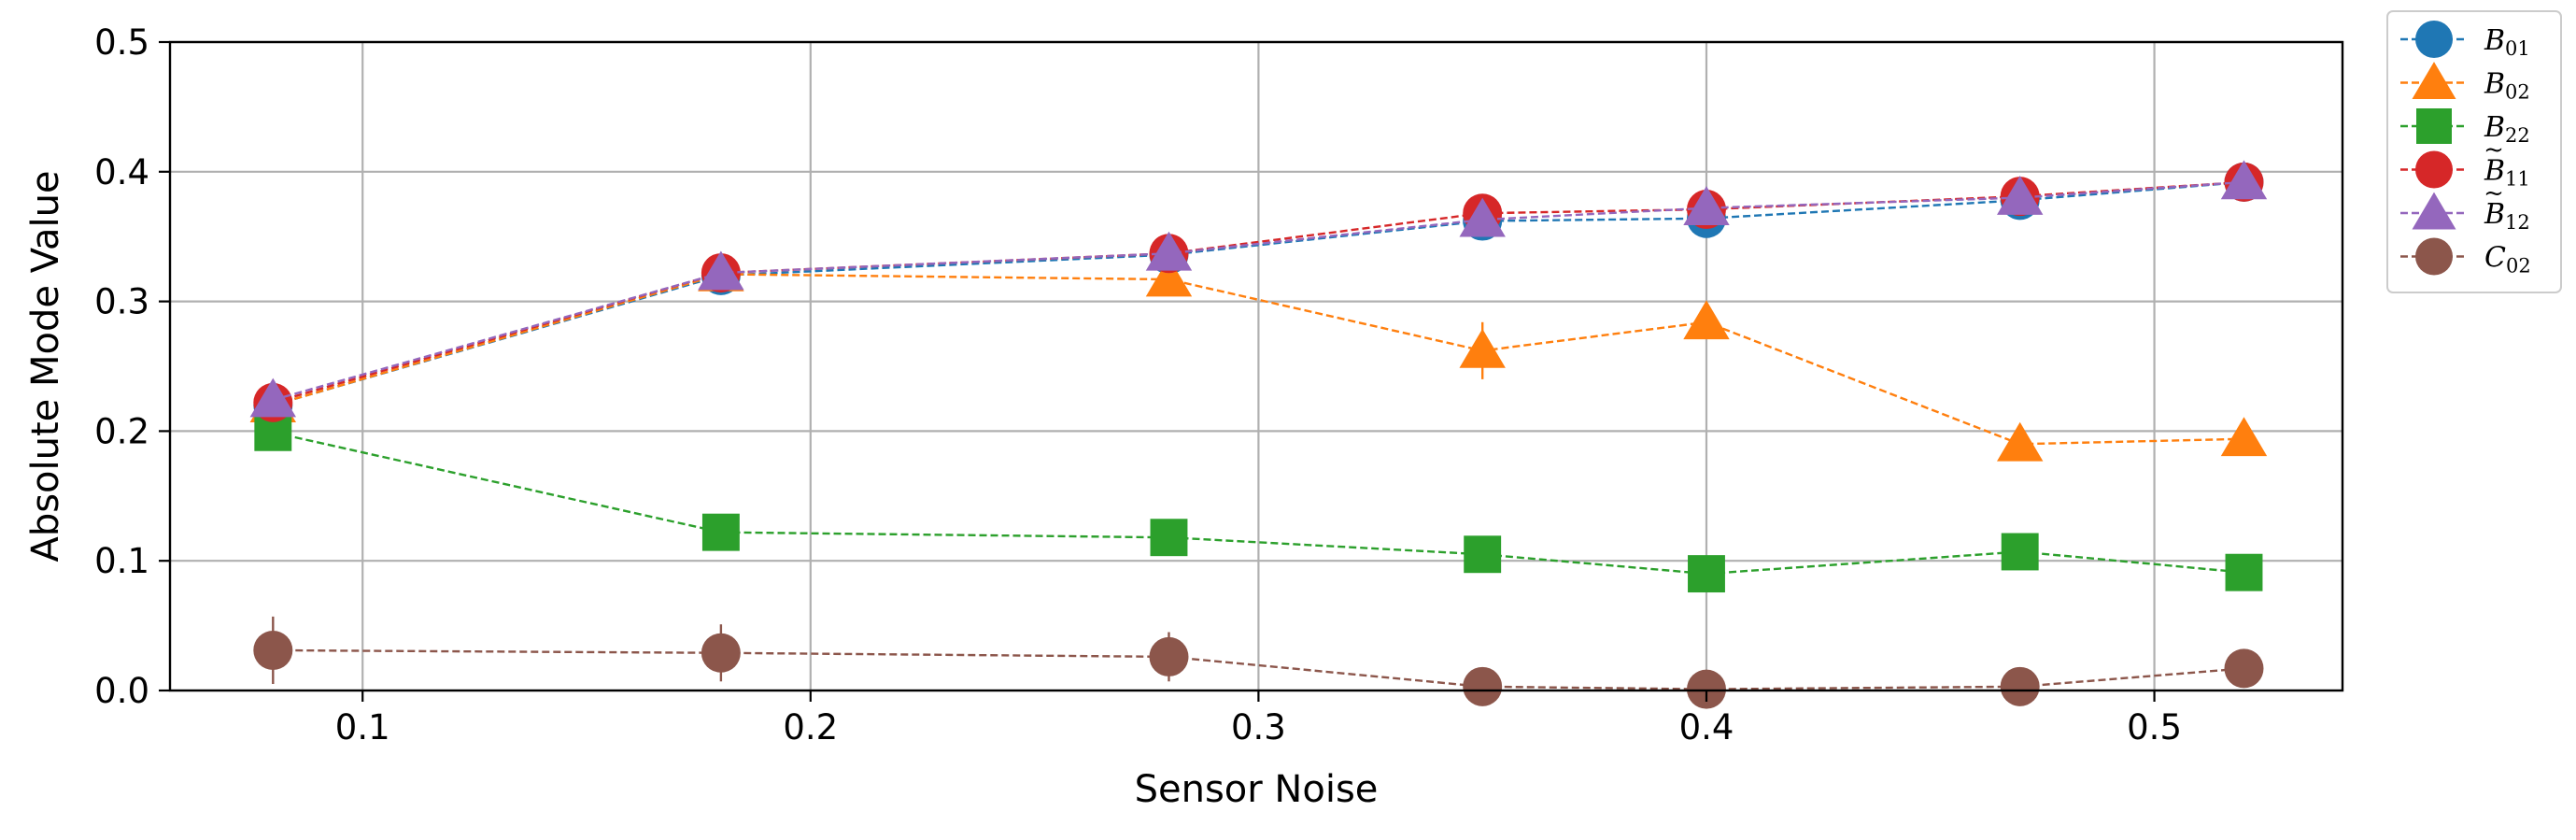 Image resolution: width=2576 pixels, height=840 pixels. I want to click on legend-entry: B12~, so click(2465, 206).